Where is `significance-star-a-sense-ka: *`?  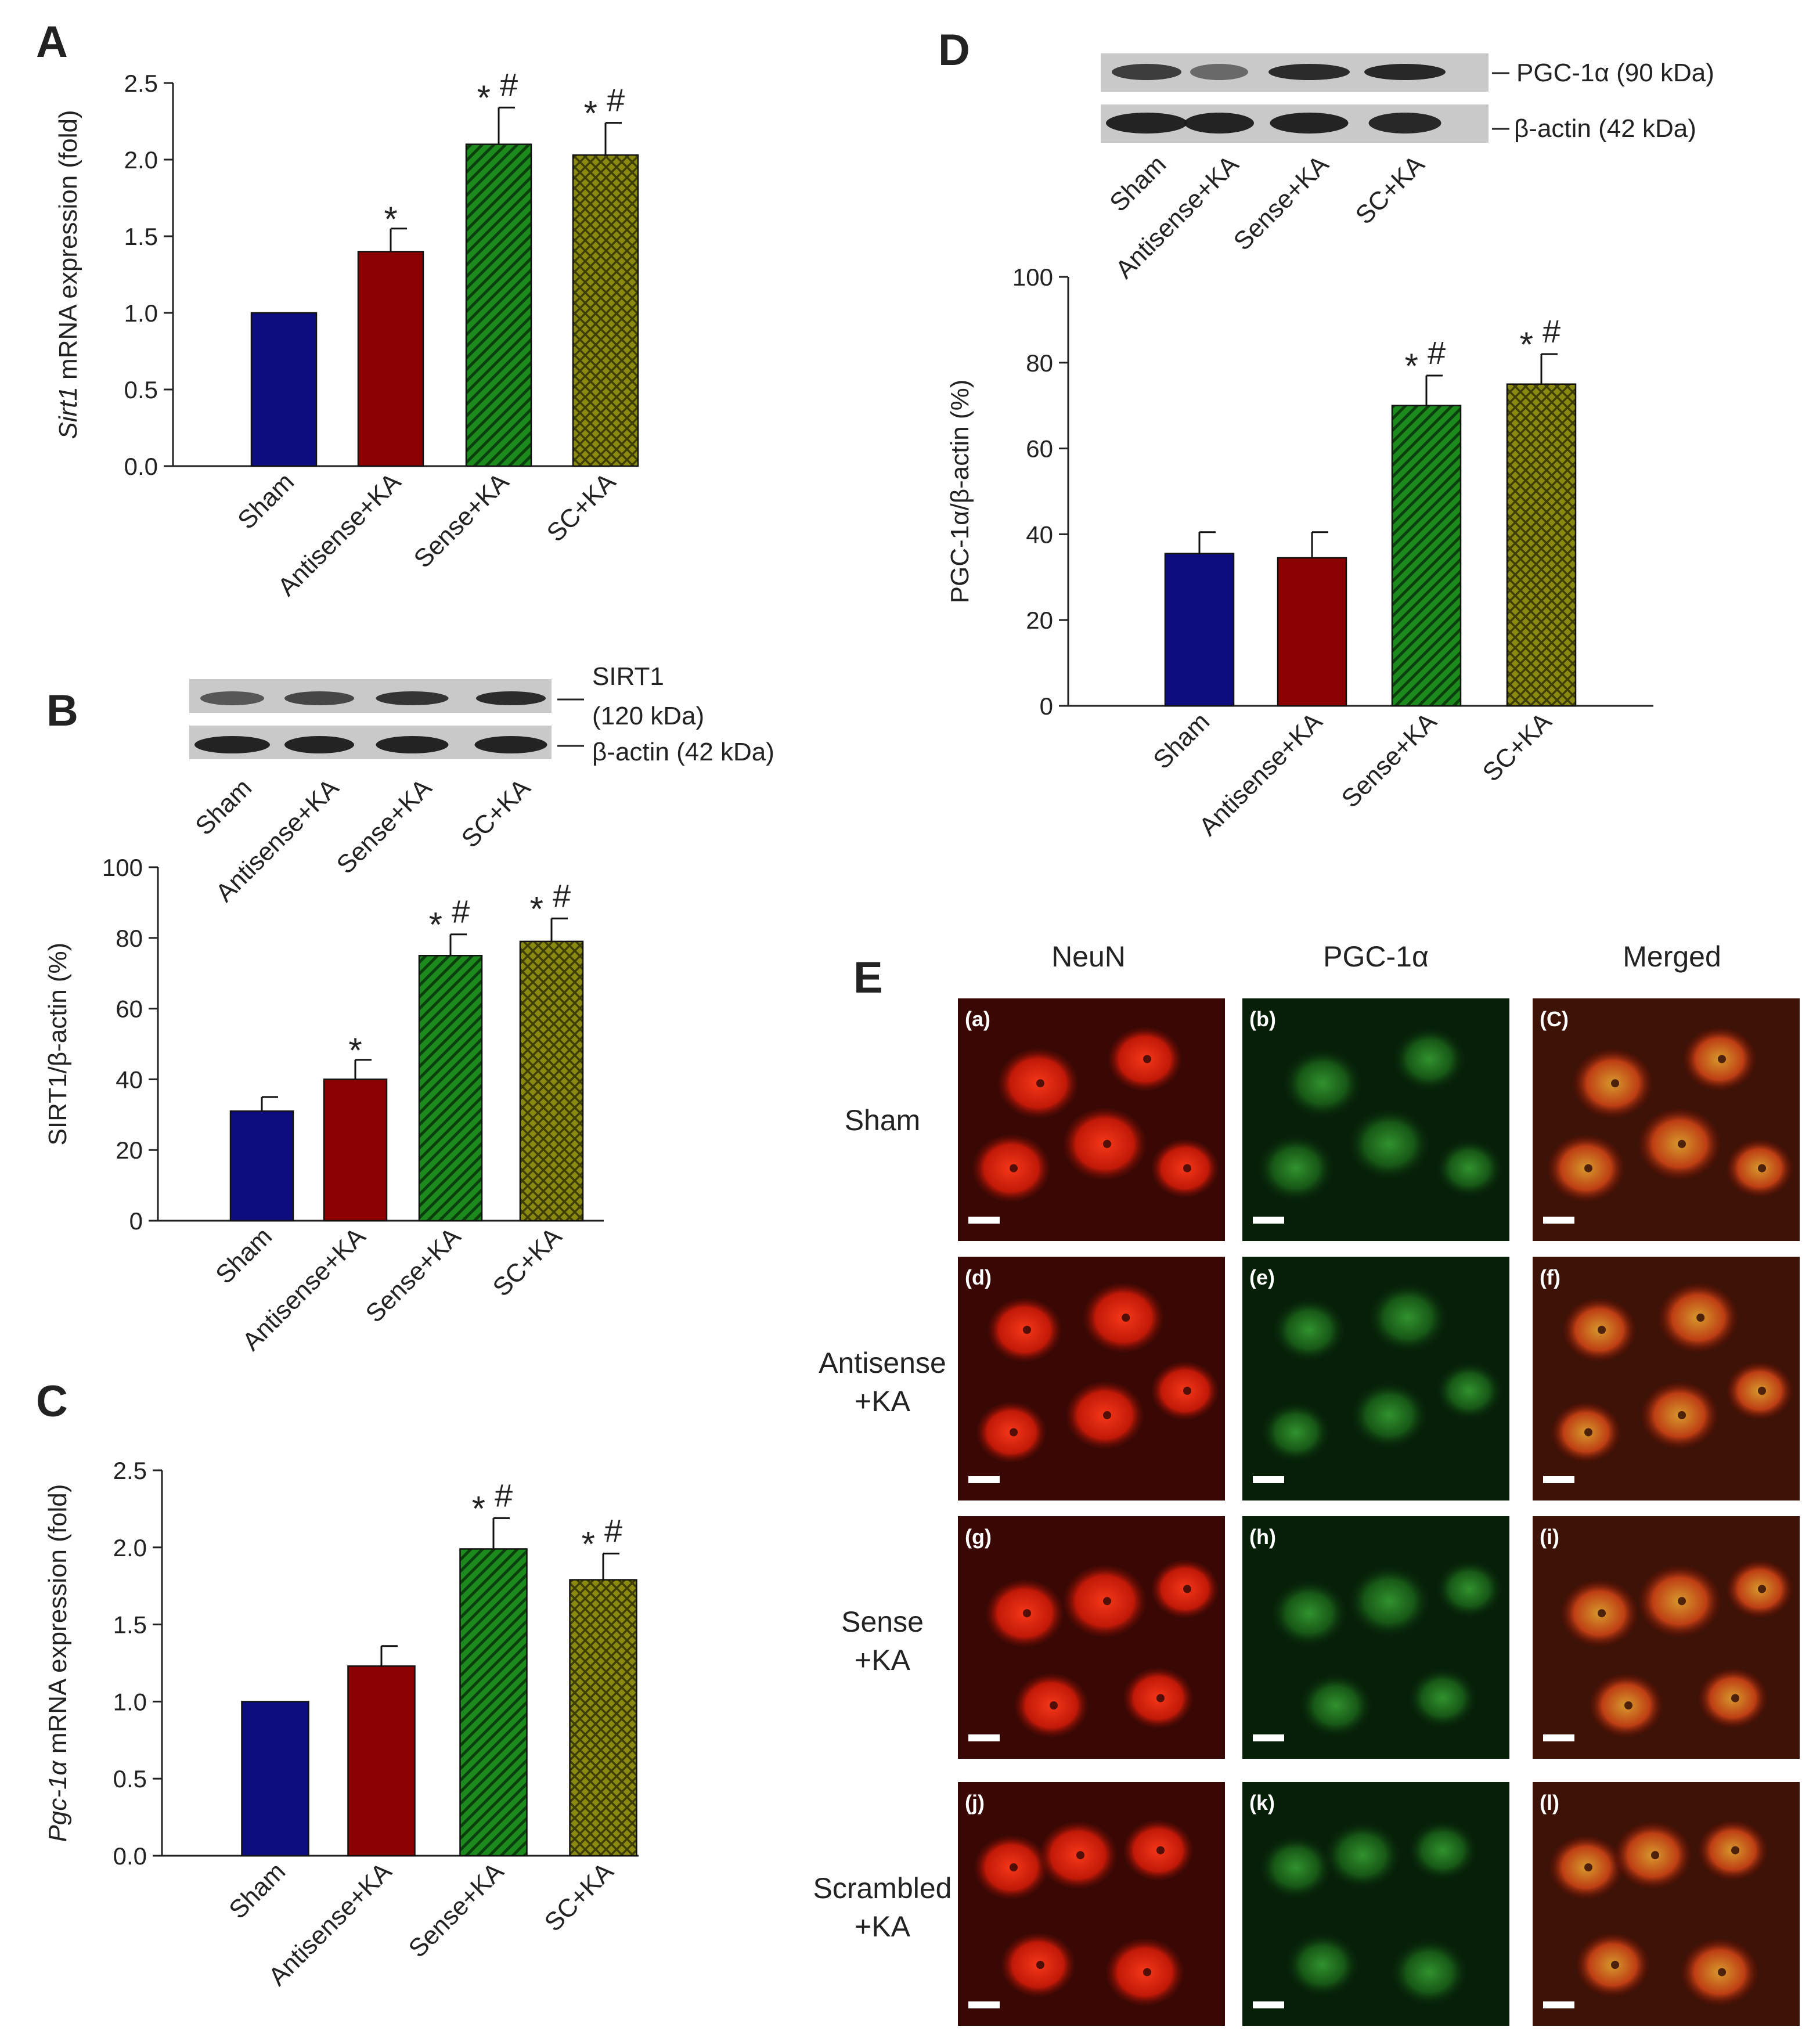
significance-star-a-sense-ka: * is located at coordinates (484, 97).